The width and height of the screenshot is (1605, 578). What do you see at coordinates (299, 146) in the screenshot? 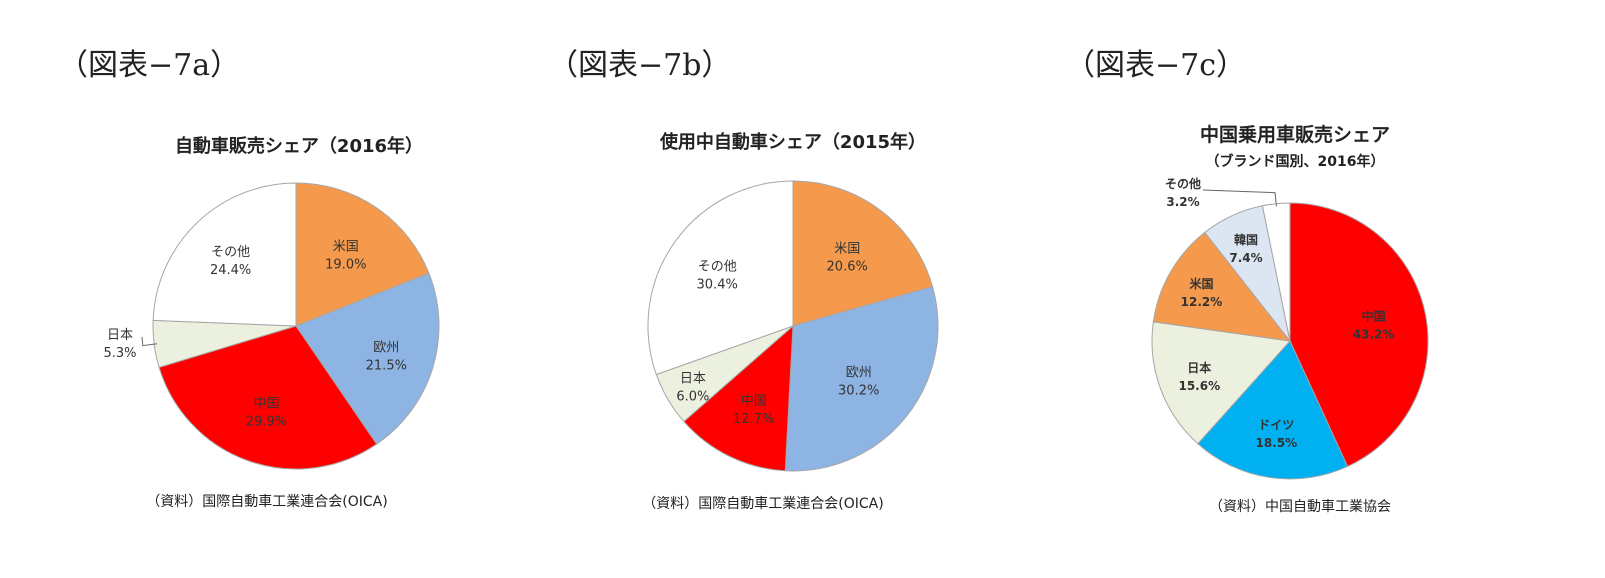
I see `chart-title: 自動車販売シェア（2016年）` at bounding box center [299, 146].